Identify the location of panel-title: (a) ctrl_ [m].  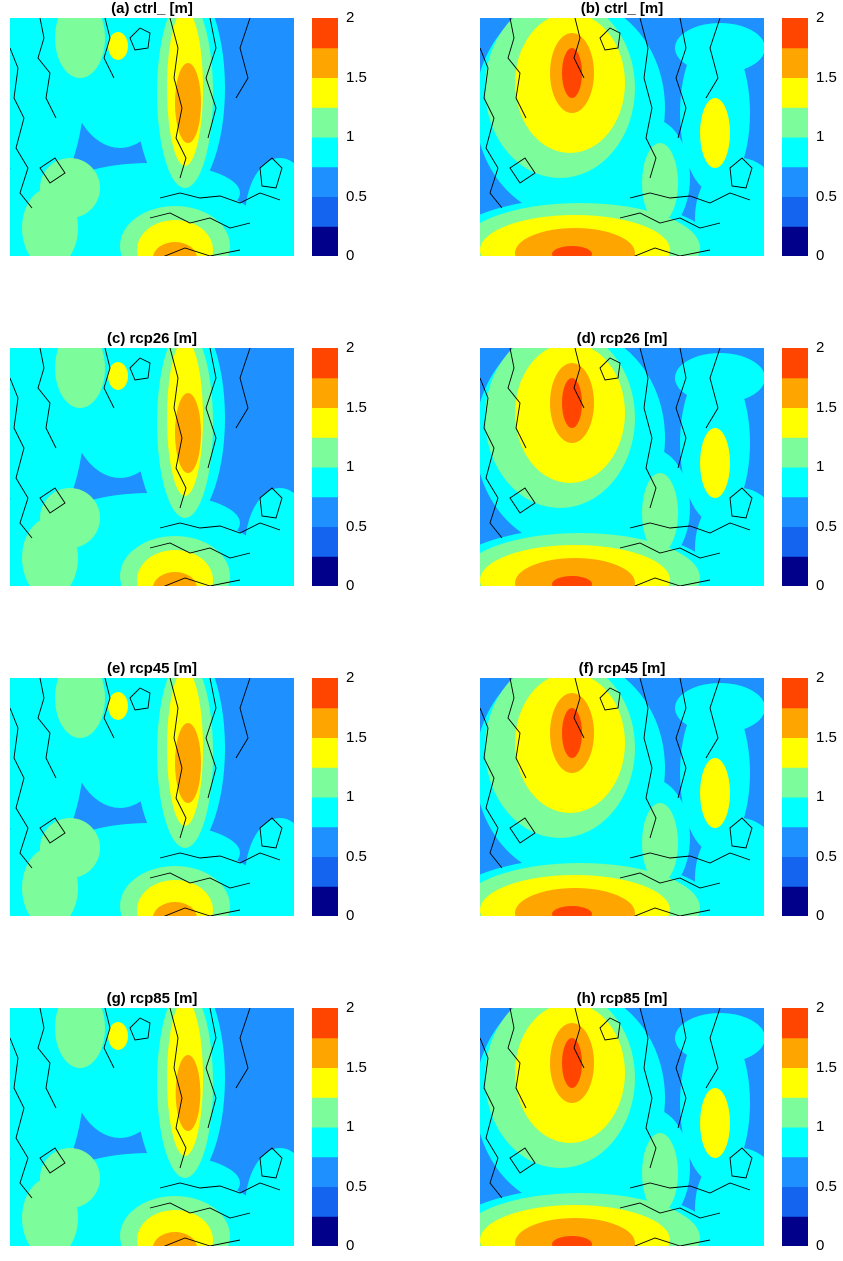
(152, 8).